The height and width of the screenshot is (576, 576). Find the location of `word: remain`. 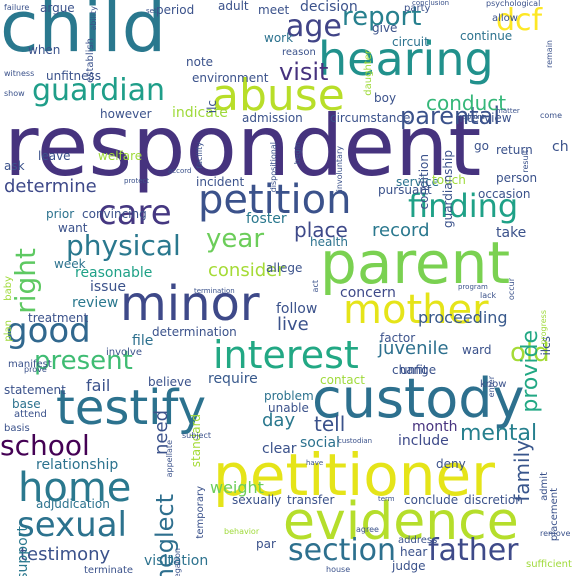

word: remain is located at coordinates (549, 54).